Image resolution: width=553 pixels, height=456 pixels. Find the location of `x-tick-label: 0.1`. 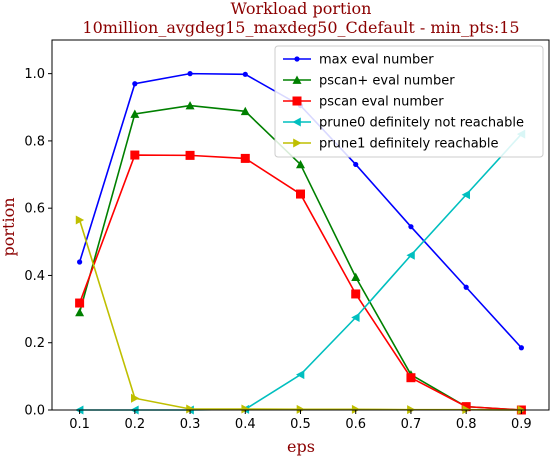

x-tick-label: 0.1 is located at coordinates (79, 424).